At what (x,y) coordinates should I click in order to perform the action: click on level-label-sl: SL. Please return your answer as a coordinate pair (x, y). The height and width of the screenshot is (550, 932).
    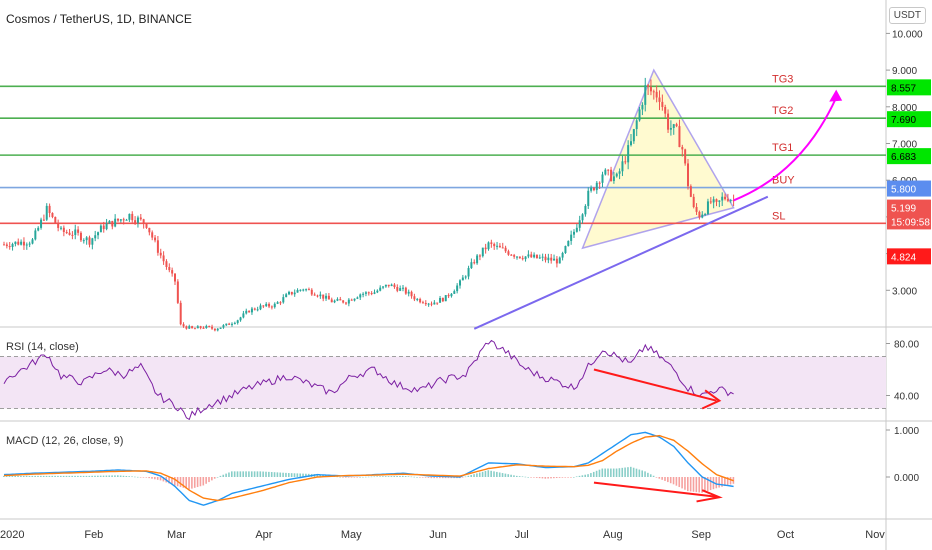
    Looking at the image, I should click on (778, 216).